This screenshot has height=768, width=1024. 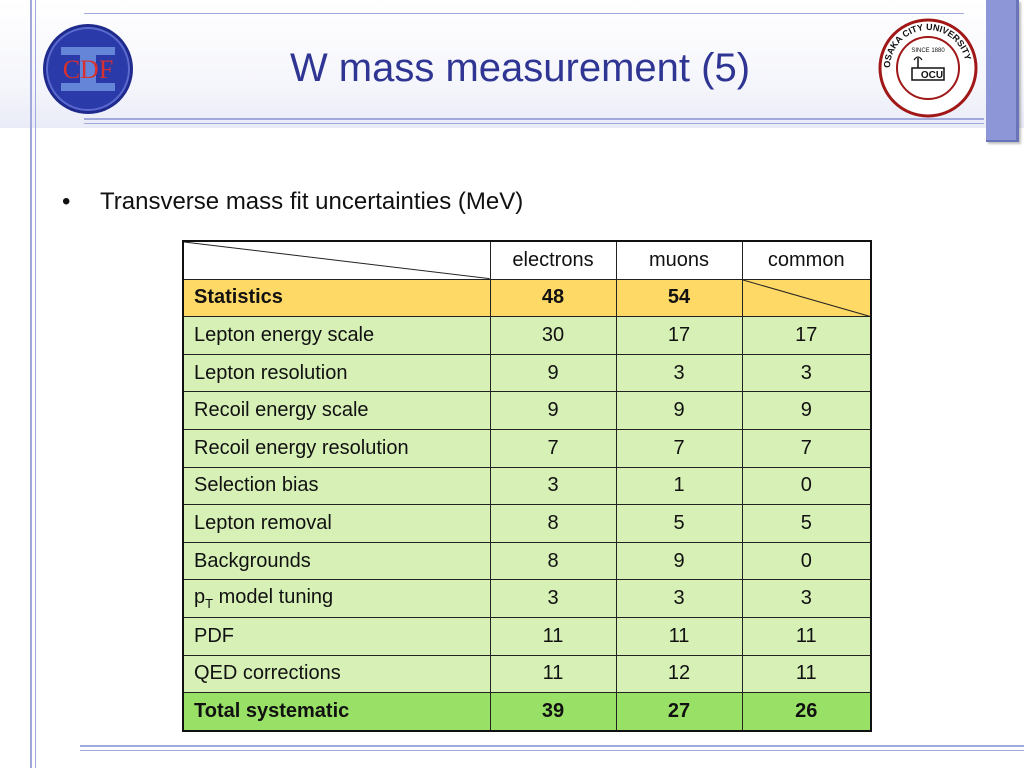 What do you see at coordinates (928, 68) in the screenshot?
I see `osaka-city-university-seal: OSAKA CITY UNIVERSITY SINCE 1880 OCU` at bounding box center [928, 68].